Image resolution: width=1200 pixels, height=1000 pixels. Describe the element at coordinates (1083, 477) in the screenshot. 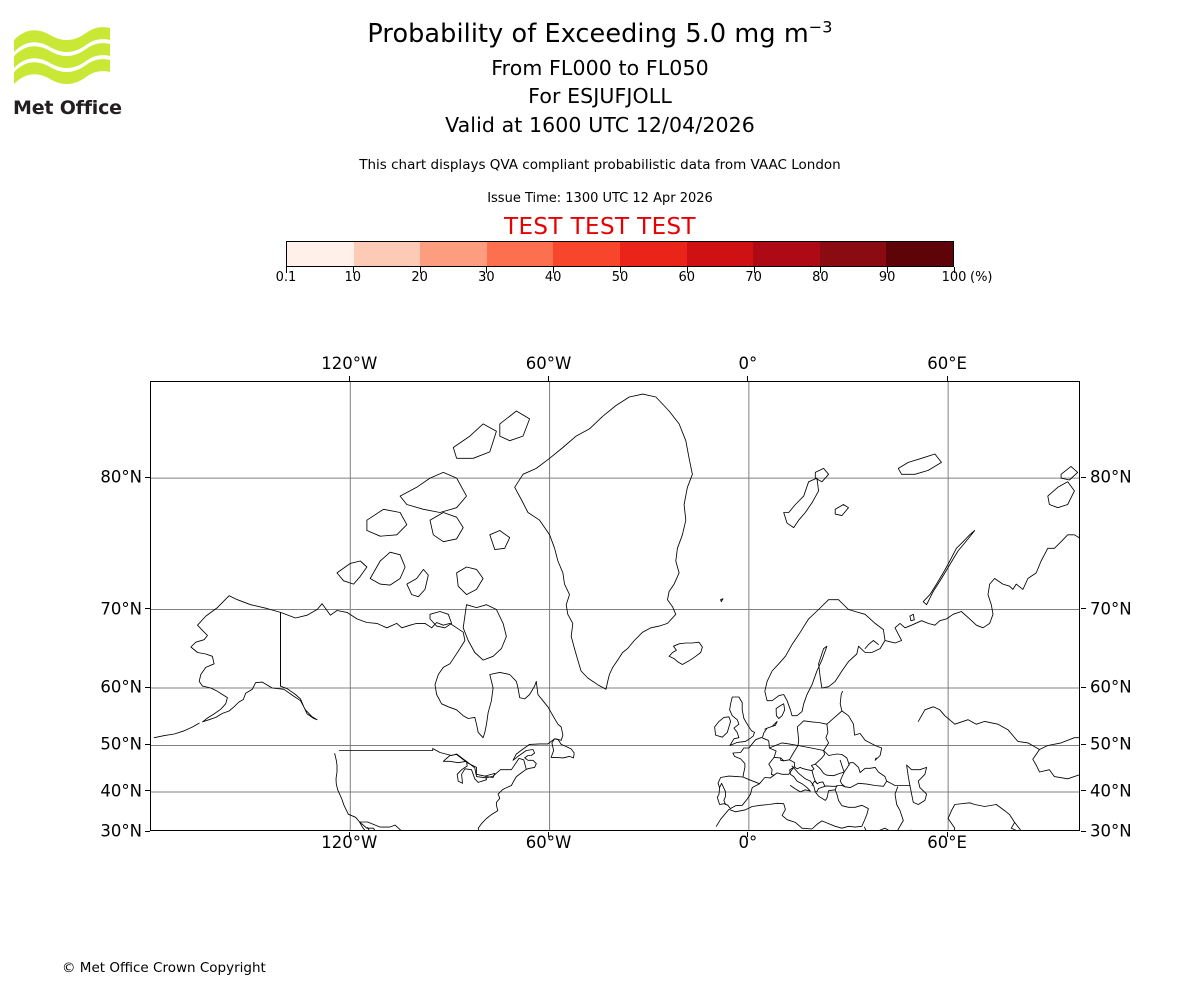

I see `tick-right-80°N` at that location.